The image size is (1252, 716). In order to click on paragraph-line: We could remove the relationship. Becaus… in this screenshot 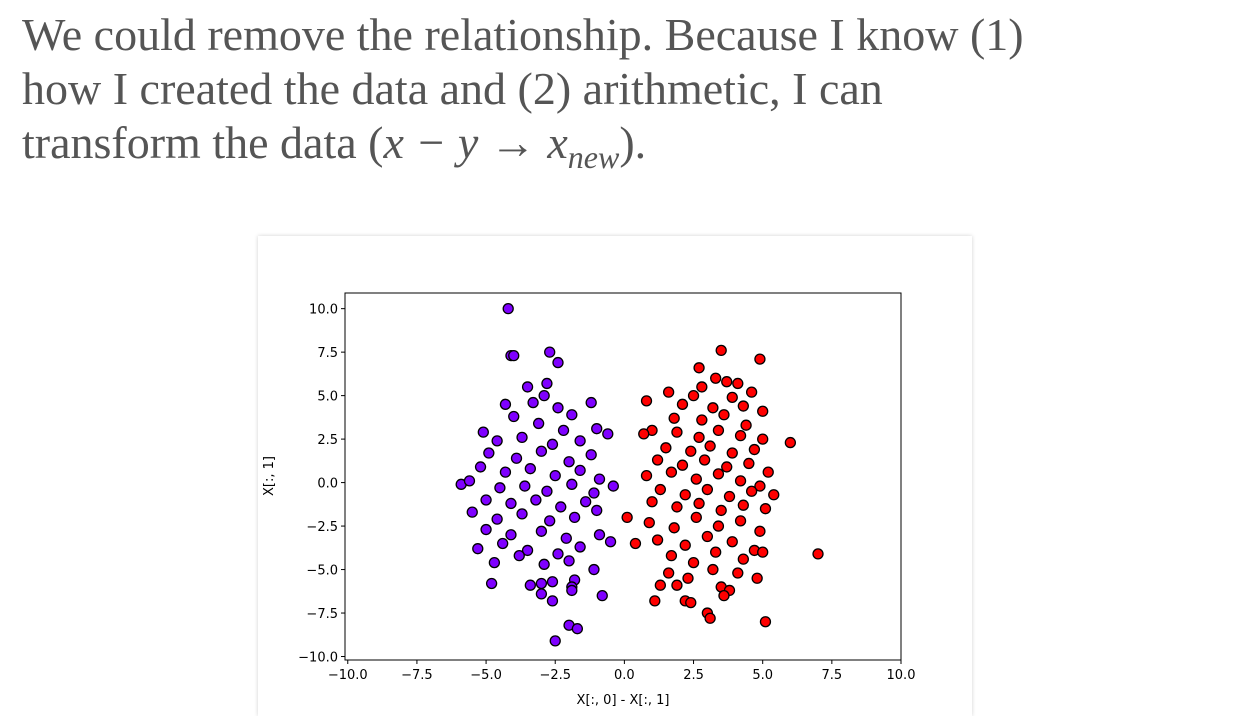, I will do `click(523, 34)`.